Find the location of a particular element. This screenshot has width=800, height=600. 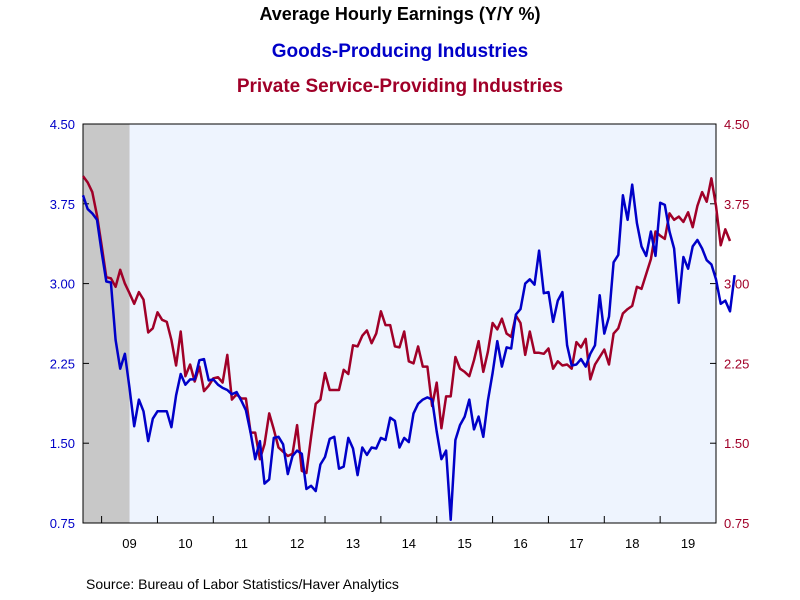

x-tick-label: 19 is located at coordinates (688, 543).